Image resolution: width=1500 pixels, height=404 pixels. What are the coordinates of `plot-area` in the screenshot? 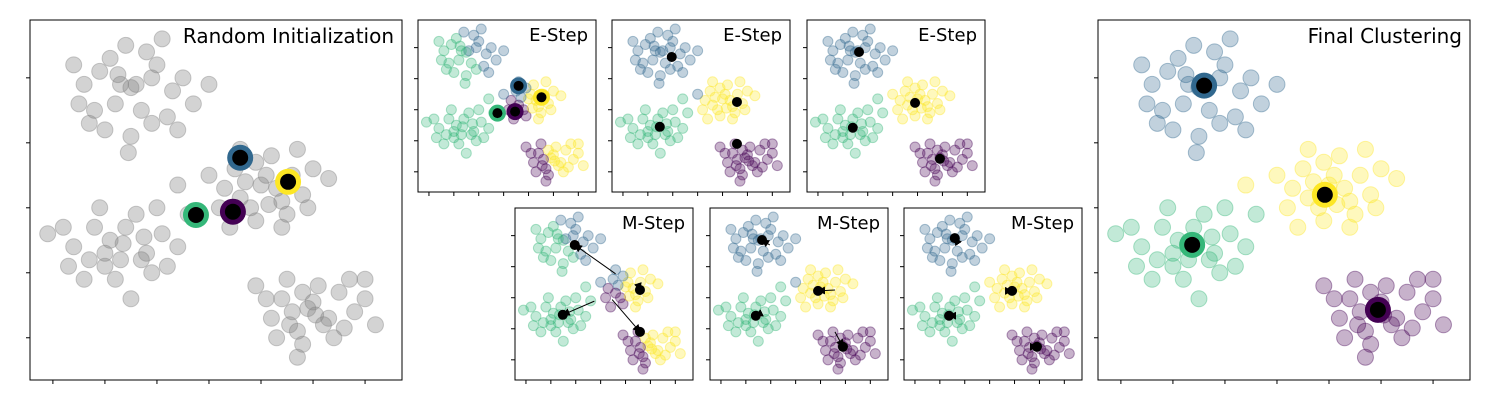 It's located at (990, 293).